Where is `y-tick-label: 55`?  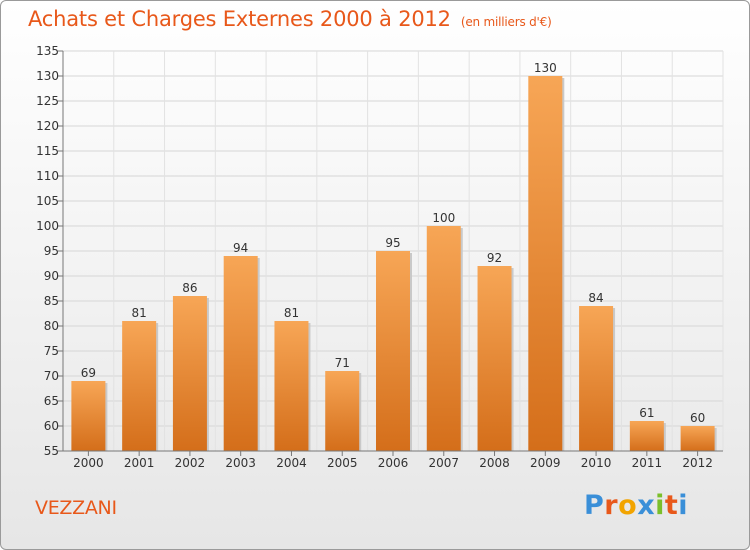 y-tick-label: 55 is located at coordinates (51, 451).